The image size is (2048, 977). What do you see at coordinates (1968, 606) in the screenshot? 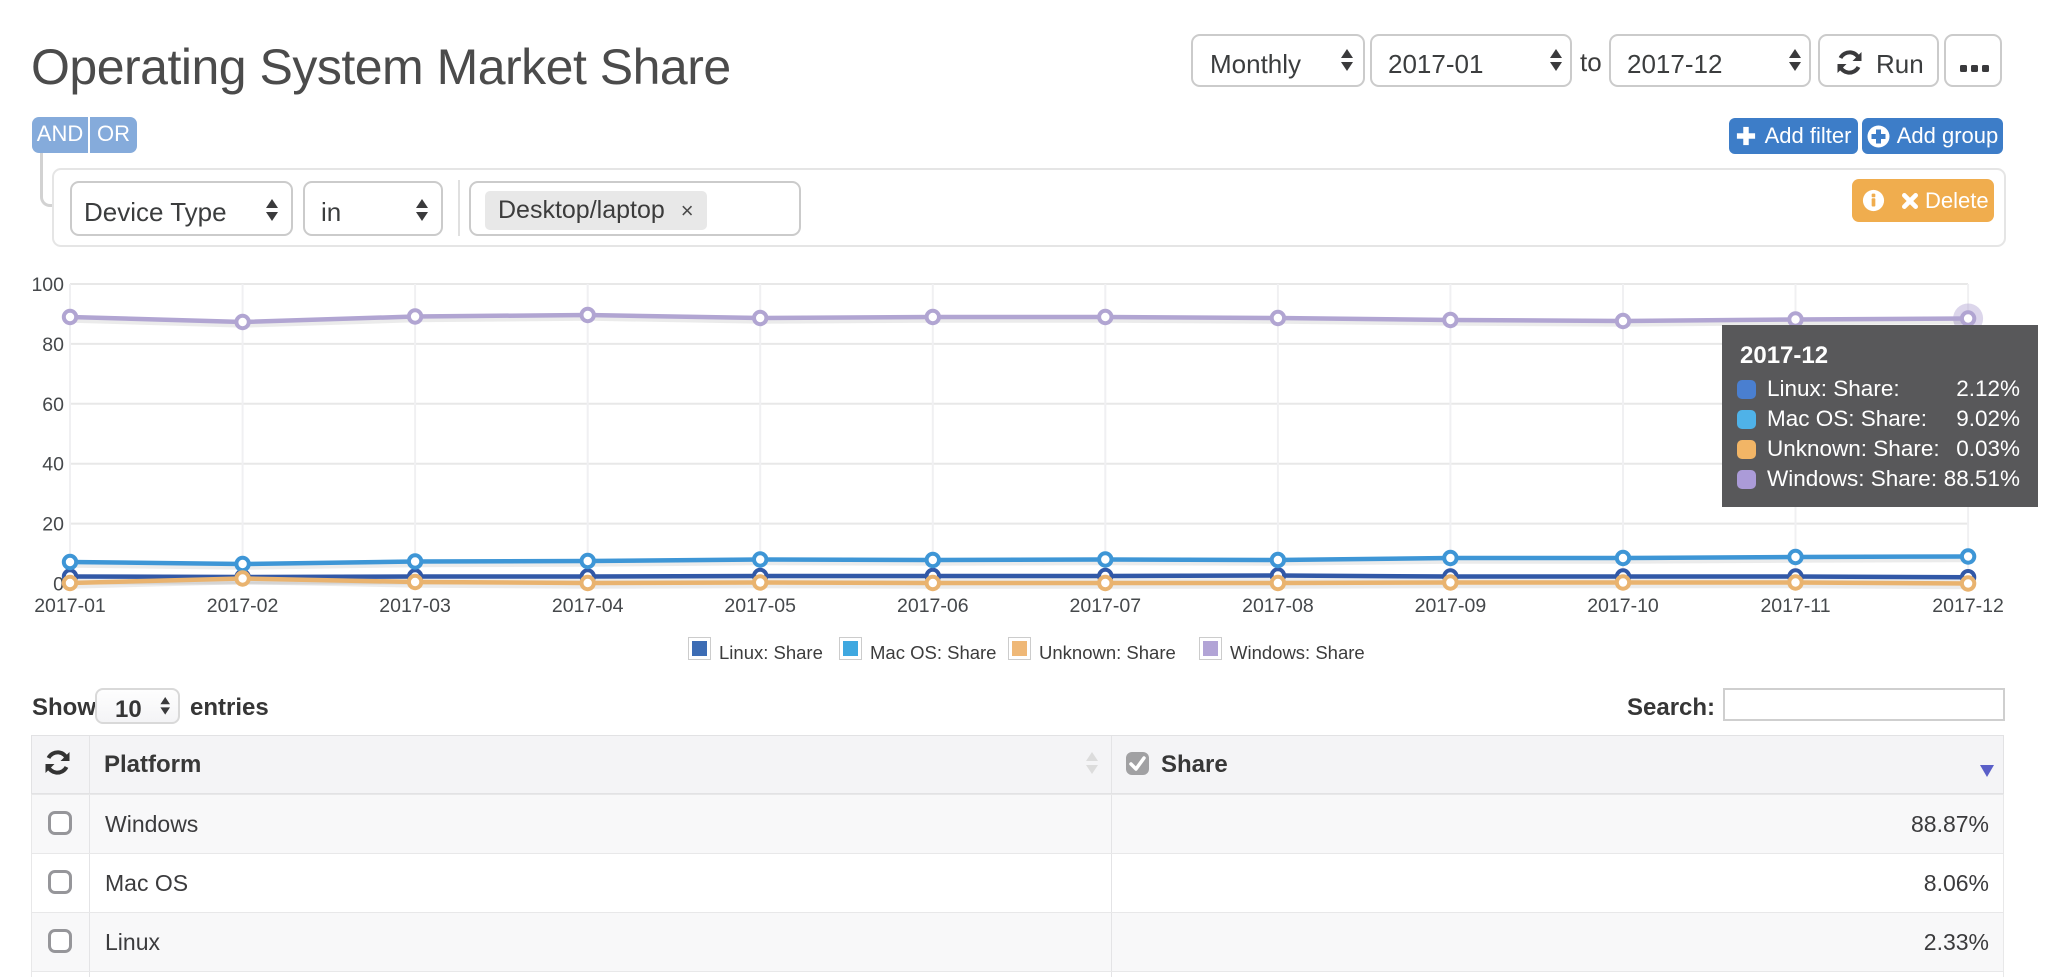
I see `svg-text: 2017-12` at bounding box center [1968, 606].